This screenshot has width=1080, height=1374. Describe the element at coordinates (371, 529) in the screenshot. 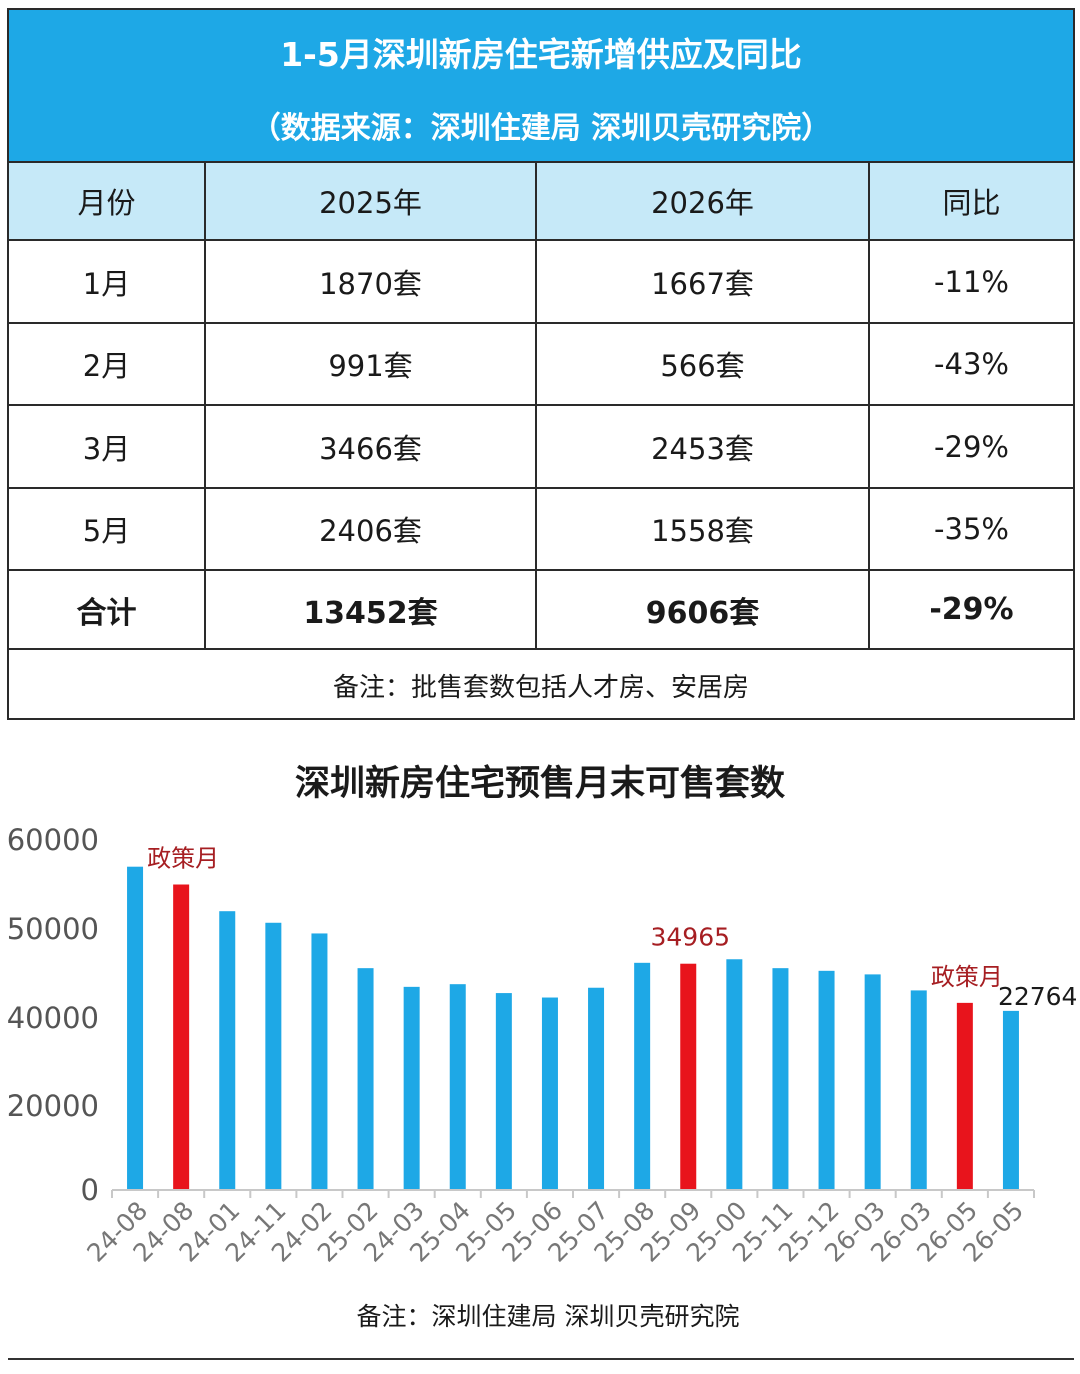

I see `cell-2025: 2406套` at that location.